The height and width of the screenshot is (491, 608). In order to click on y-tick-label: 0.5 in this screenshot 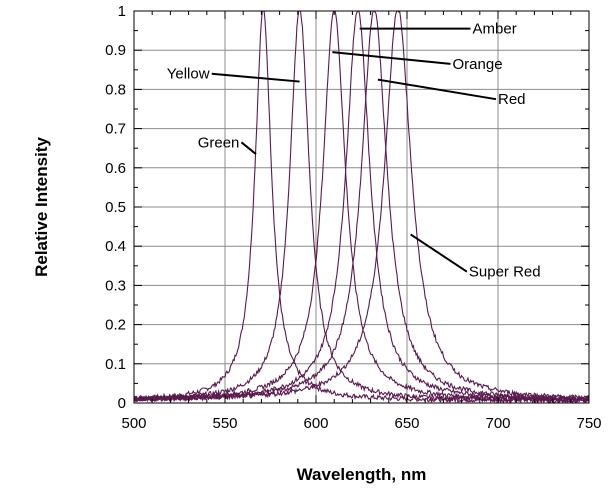, I will do `click(115, 207)`.